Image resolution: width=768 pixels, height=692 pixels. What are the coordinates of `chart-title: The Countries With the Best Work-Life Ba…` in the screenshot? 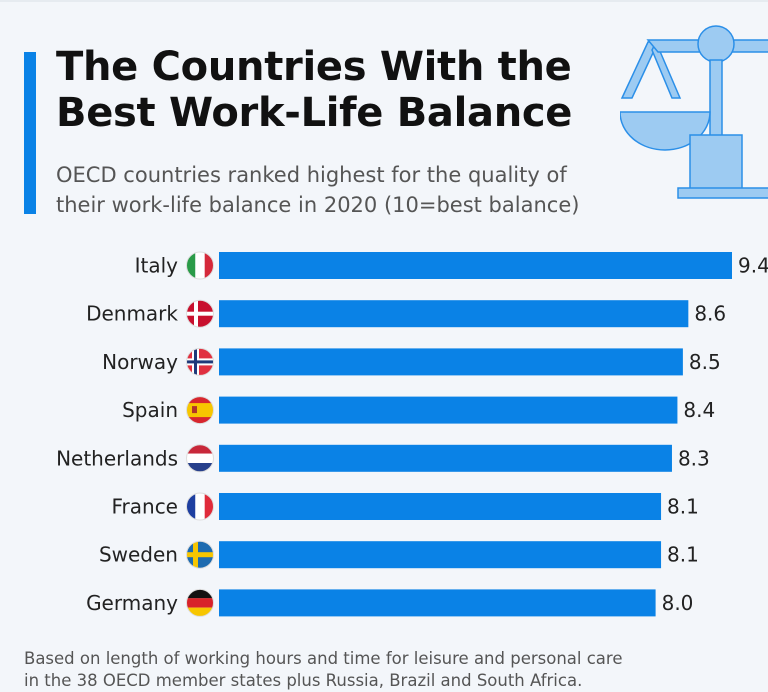 It's located at (314, 90).